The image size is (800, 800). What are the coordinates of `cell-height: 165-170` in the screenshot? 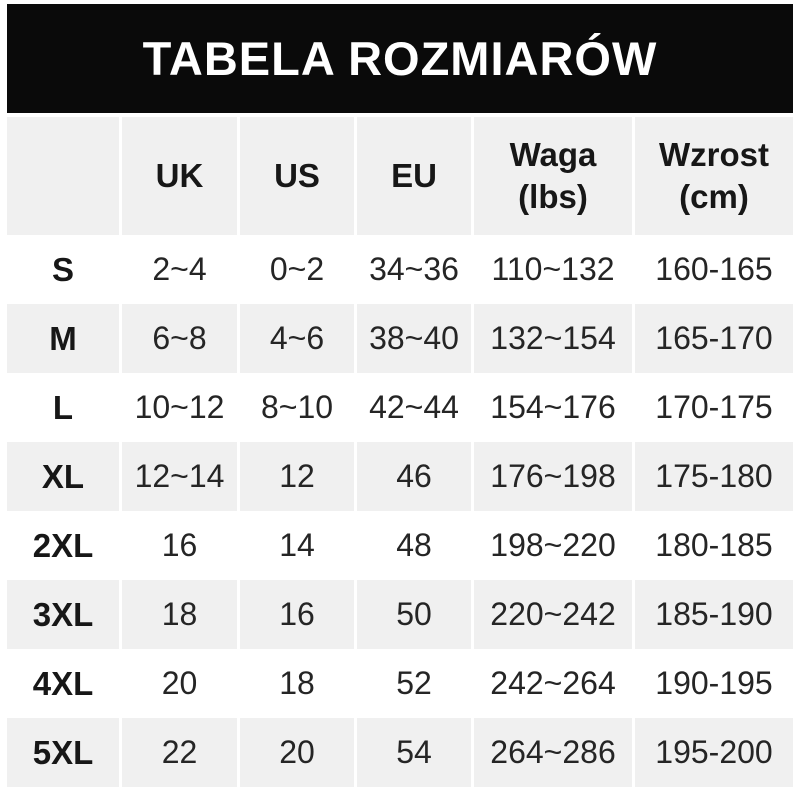 It's located at (714, 338).